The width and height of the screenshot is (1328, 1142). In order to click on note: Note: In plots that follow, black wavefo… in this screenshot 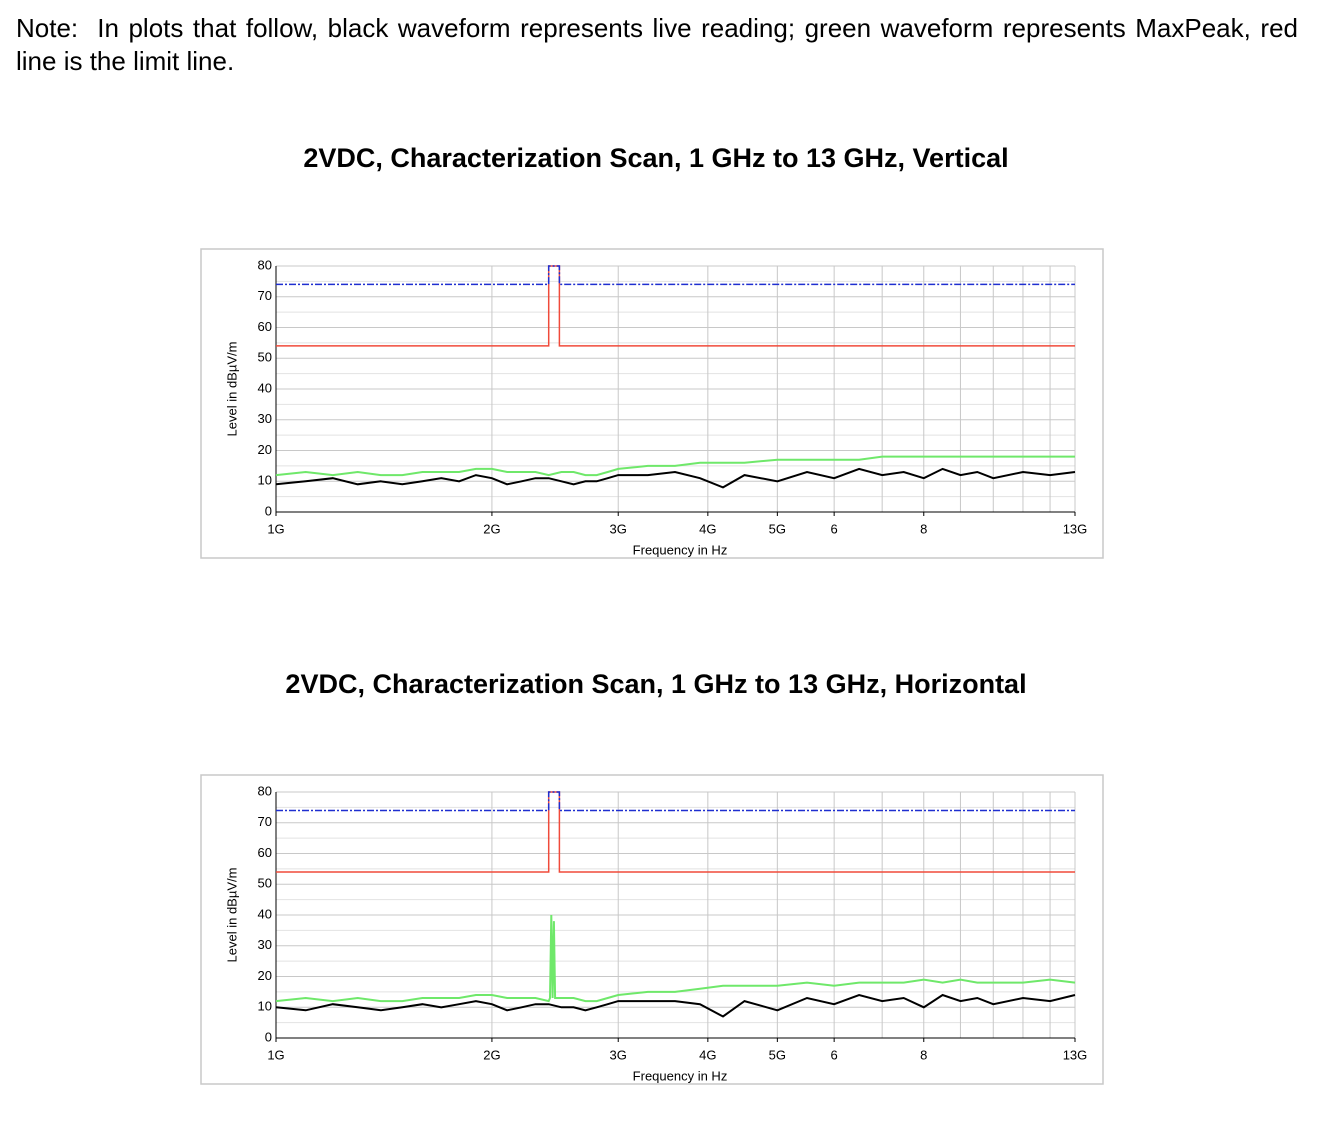, I will do `click(661, 44)`.